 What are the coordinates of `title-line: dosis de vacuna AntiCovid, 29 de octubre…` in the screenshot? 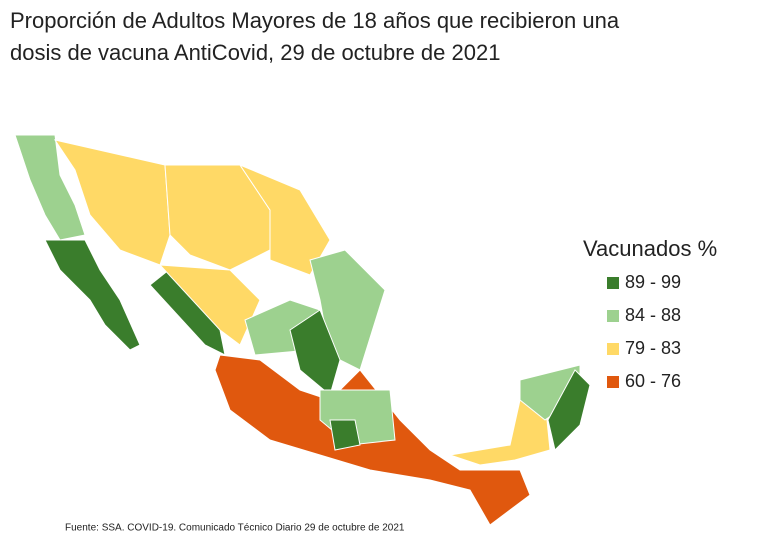 It's located at (255, 52).